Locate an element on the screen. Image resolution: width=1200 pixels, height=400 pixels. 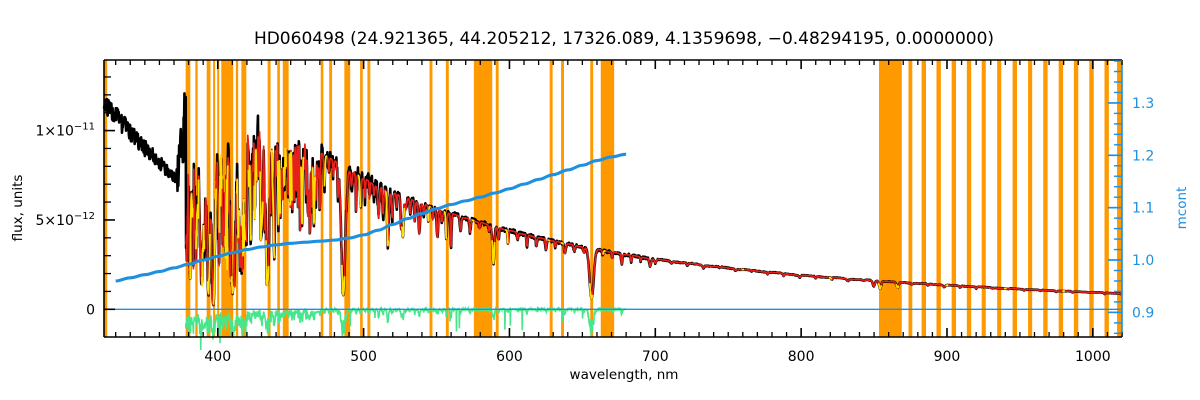
y-tick-label-right: 1.2 is located at coordinates (1143, 156).